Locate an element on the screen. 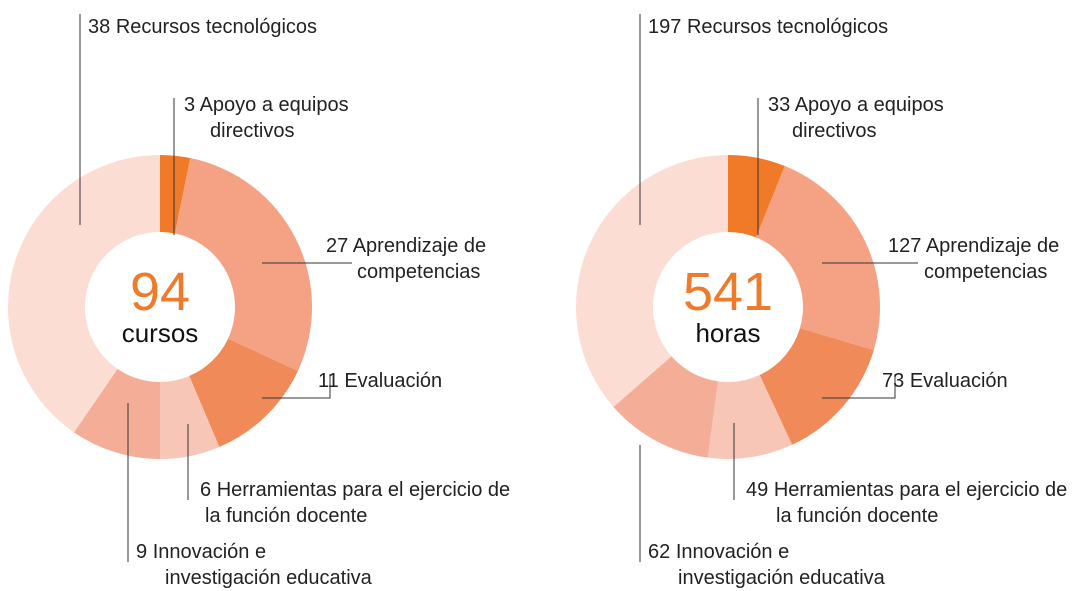  center-unit: horas is located at coordinates (728, 333).